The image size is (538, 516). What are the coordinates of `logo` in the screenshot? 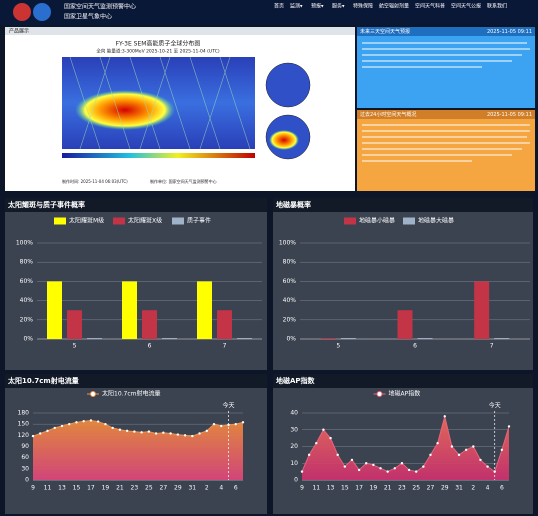 It's located at (22, 12).